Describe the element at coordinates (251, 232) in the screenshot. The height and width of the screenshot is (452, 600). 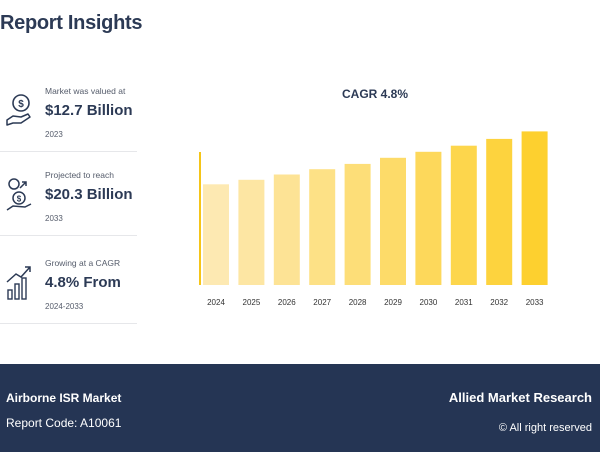
I see `bar-2025` at that location.